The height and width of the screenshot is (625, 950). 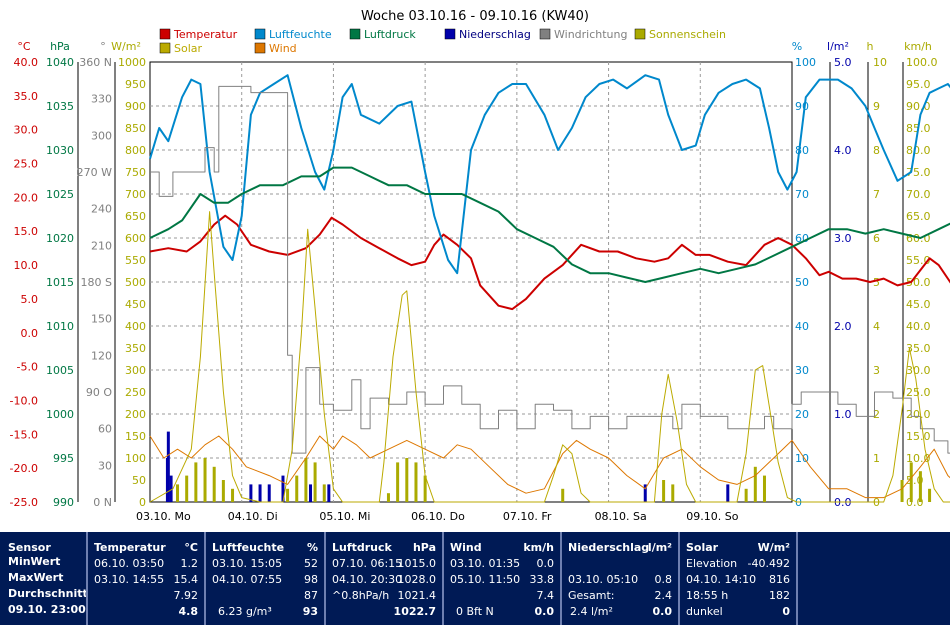 What do you see at coordinates (603, 579) in the screenshot?
I see `rain-max-time: 03.10. 05:10` at bounding box center [603, 579].